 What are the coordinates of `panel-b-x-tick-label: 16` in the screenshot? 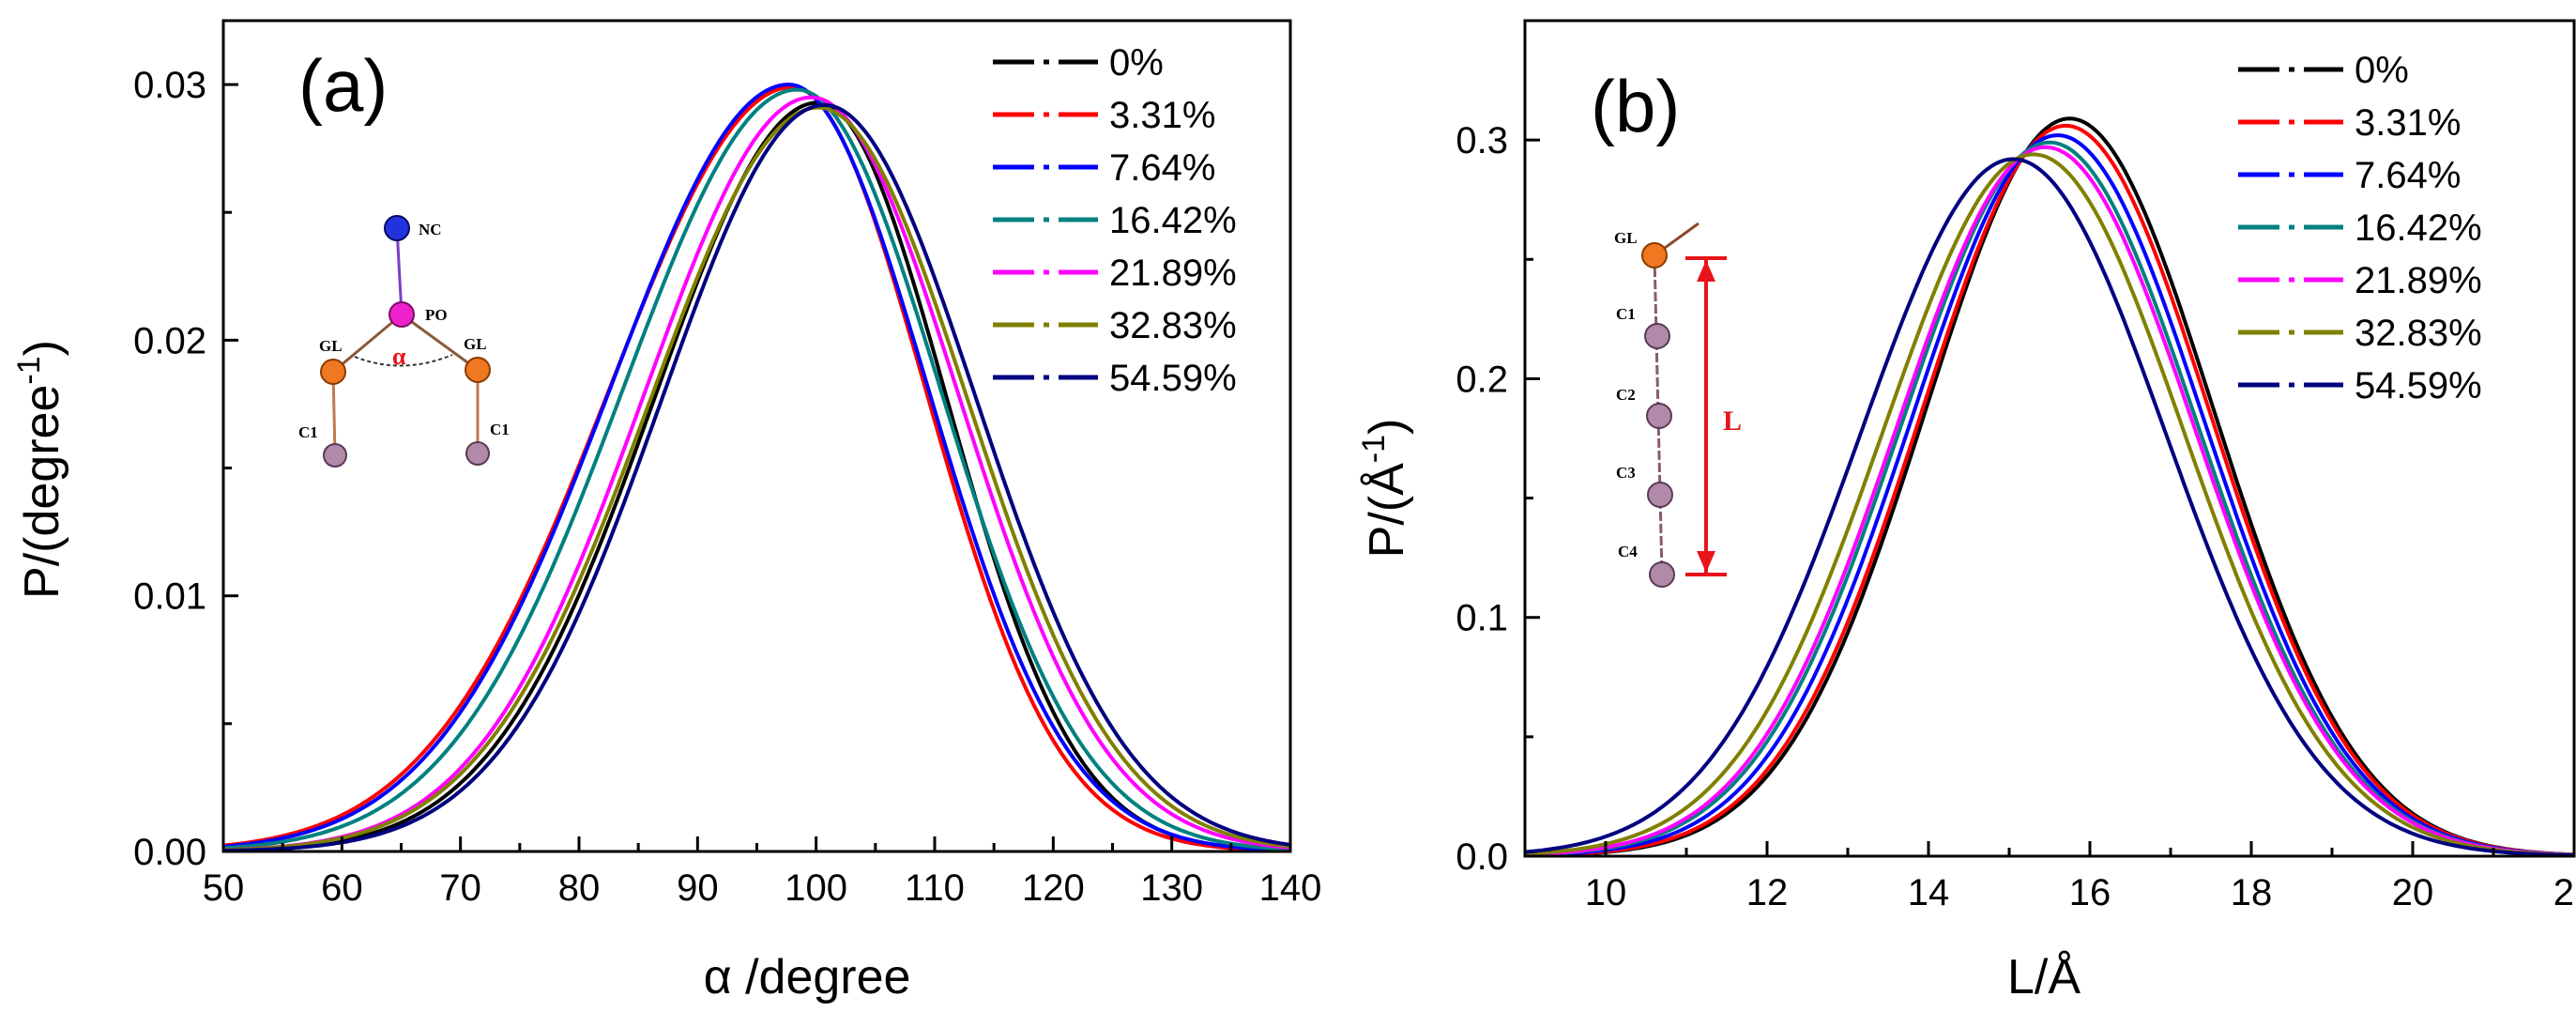 It's located at (2090, 893).